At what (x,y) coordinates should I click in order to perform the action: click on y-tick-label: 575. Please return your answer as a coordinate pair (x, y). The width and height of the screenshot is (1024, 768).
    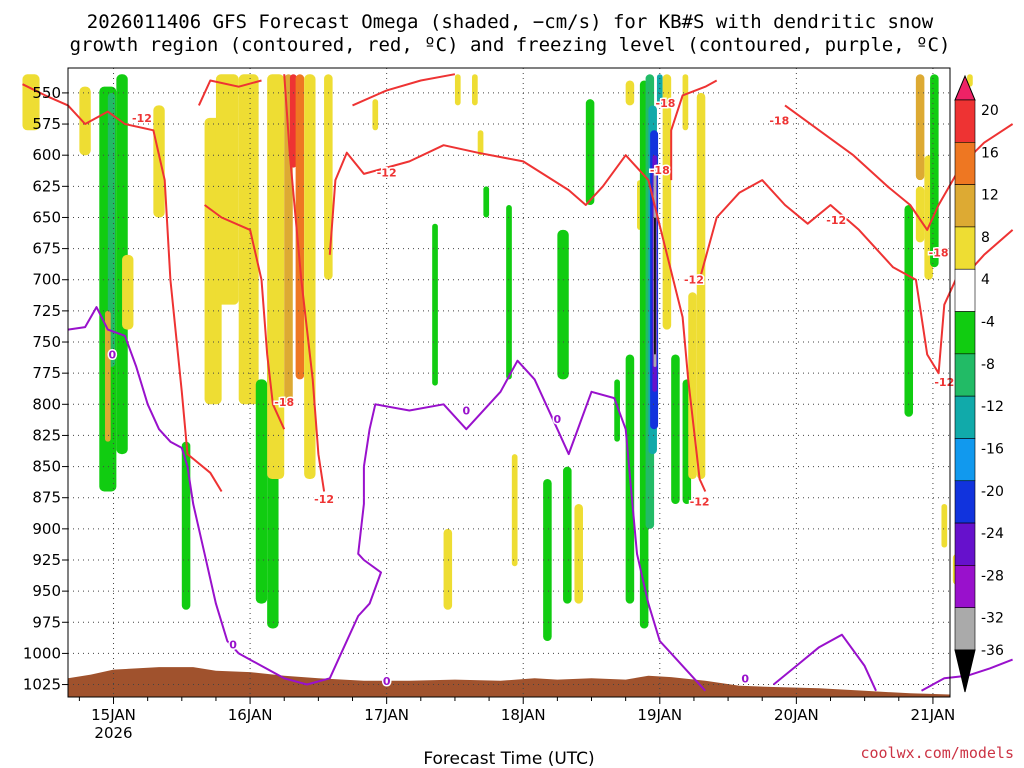
    Looking at the image, I should click on (46, 124).